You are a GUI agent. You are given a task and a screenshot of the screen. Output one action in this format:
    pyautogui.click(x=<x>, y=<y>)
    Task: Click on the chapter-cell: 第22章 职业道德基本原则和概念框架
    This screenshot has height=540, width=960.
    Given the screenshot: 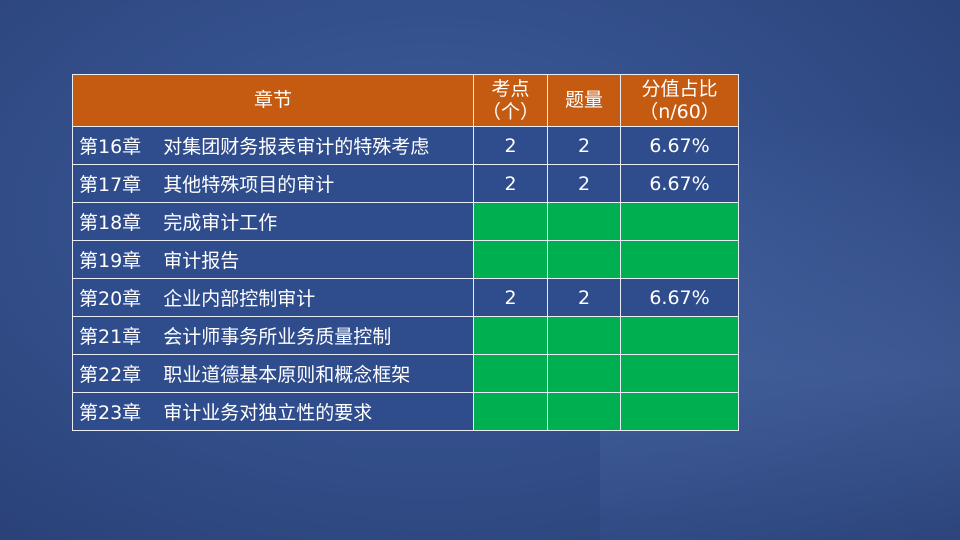 What is the action you would take?
    pyautogui.click(x=273, y=373)
    